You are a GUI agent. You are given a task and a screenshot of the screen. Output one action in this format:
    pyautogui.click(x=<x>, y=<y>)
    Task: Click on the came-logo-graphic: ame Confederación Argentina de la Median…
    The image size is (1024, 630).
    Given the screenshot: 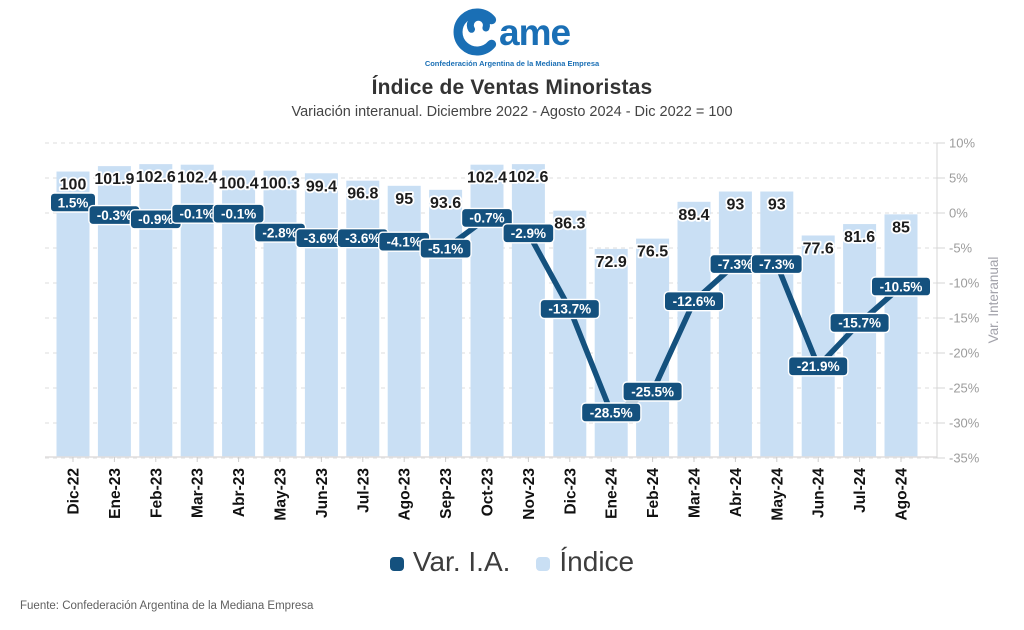 What is the action you would take?
    pyautogui.click(x=512, y=38)
    